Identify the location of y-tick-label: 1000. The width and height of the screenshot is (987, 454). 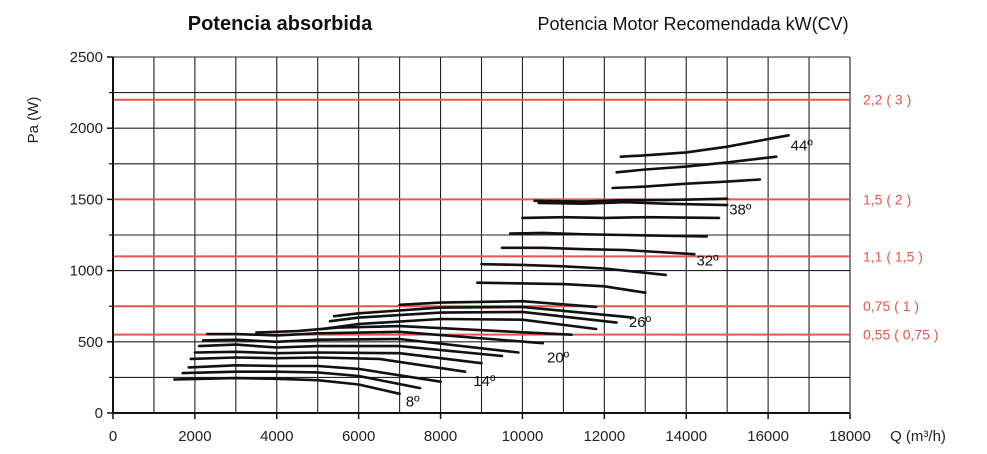
(86, 271).